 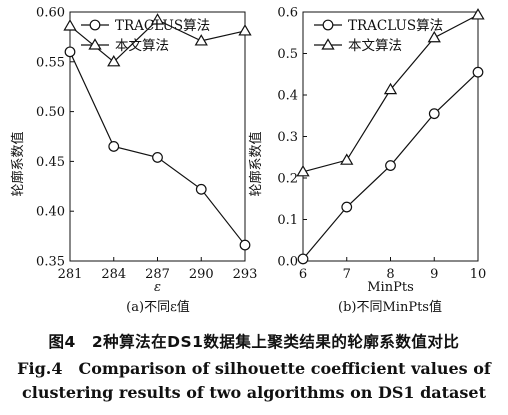 I want to click on chart-1-x-tick-label-4: 10, so click(x=478, y=274).